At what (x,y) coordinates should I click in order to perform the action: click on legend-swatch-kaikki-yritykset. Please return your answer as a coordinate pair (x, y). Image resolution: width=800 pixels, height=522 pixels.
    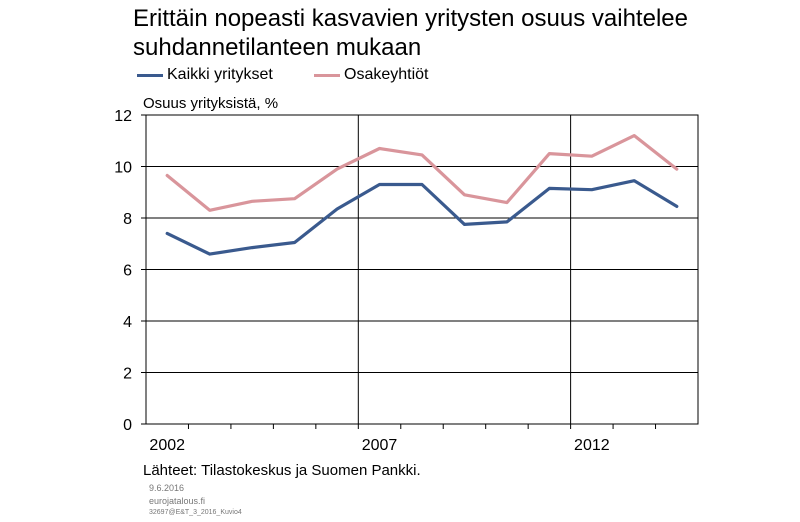
    Looking at the image, I should click on (150, 75).